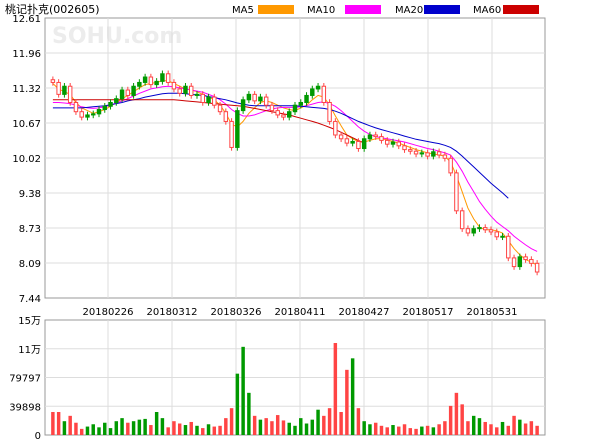  I want to click on legend-ma10-label: MA10, so click(321, 10).